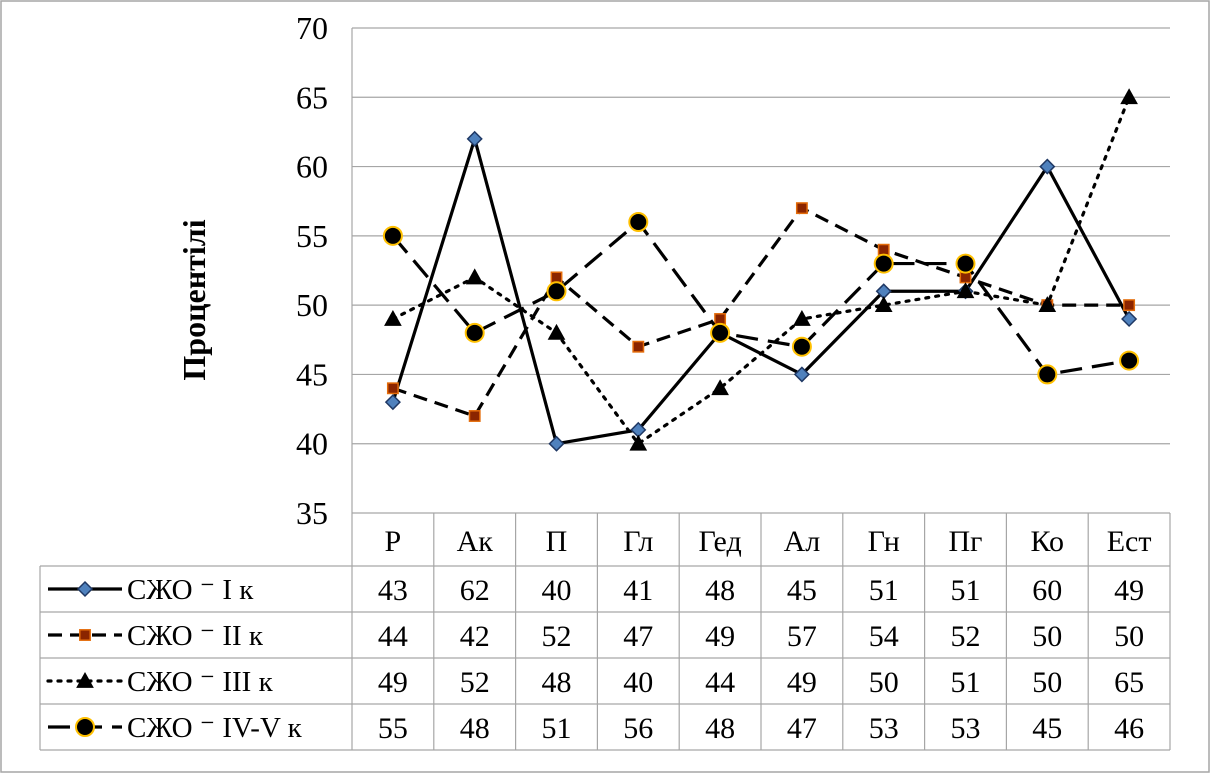  Describe the element at coordinates (1047, 590) in the screenshot. I see `data-label: 60` at that location.